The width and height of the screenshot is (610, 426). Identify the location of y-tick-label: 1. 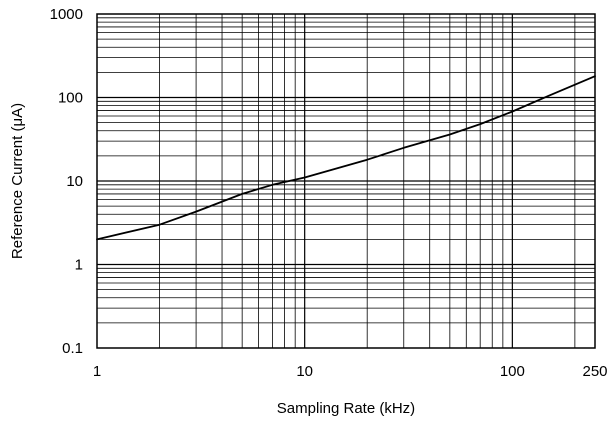
(79, 265).